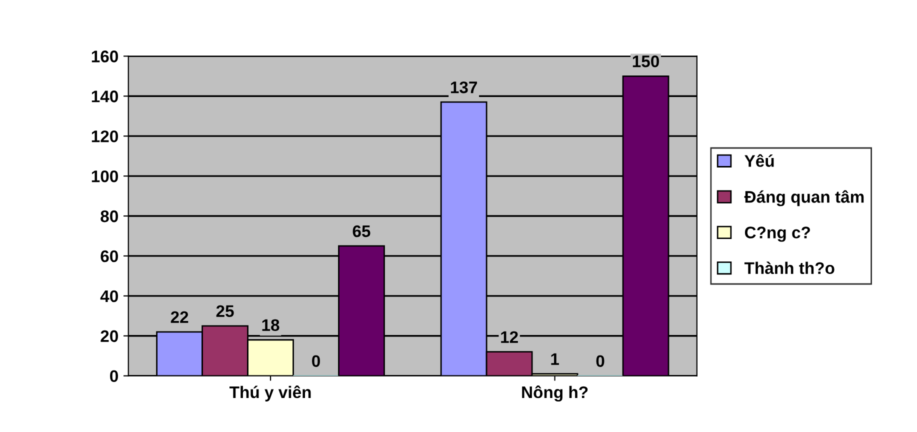  What do you see at coordinates (361, 231) in the screenshot?
I see `data-label: 65` at bounding box center [361, 231].